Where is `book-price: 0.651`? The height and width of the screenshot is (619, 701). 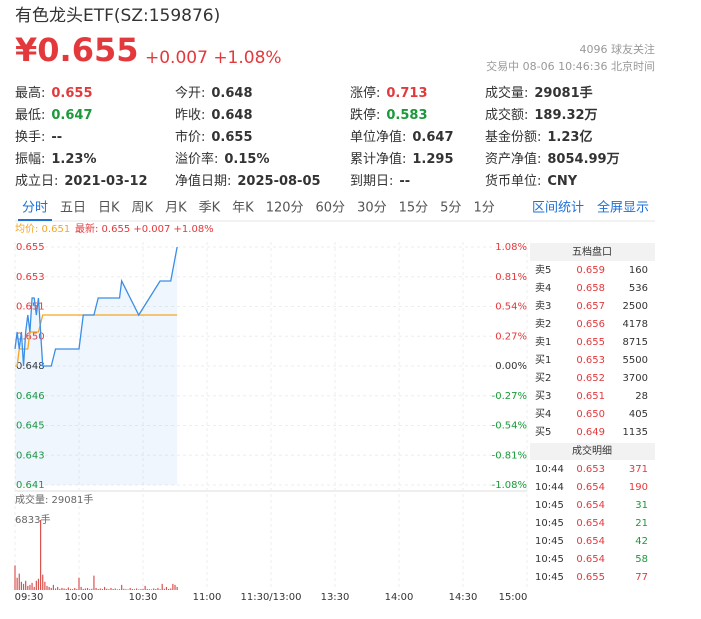 book-price: 0.651 is located at coordinates (590, 396).